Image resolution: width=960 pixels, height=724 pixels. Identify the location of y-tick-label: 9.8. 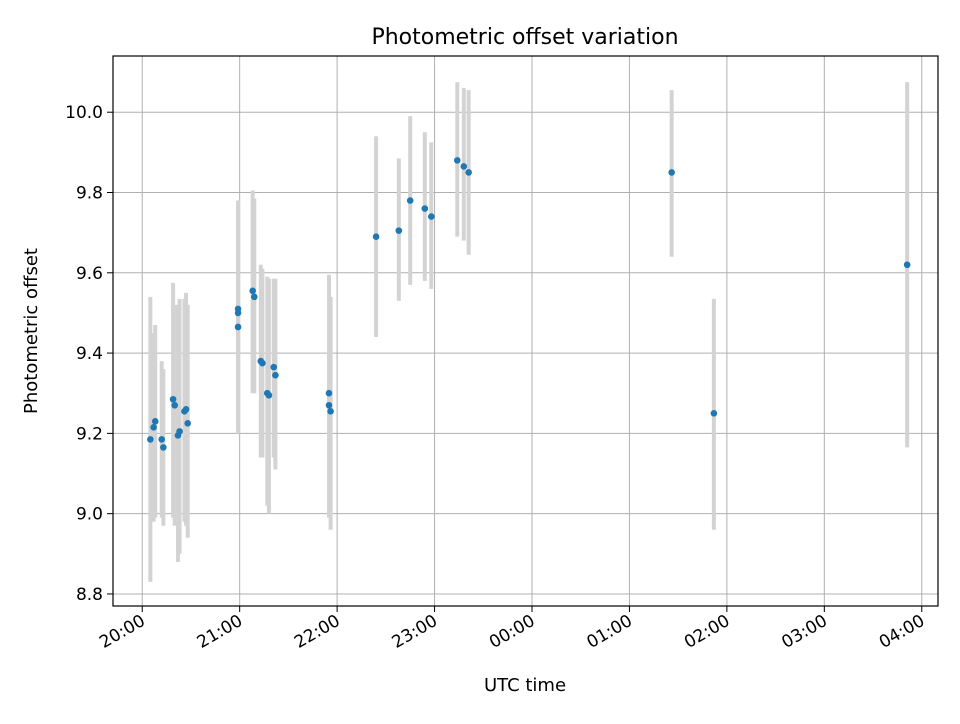
(89, 193).